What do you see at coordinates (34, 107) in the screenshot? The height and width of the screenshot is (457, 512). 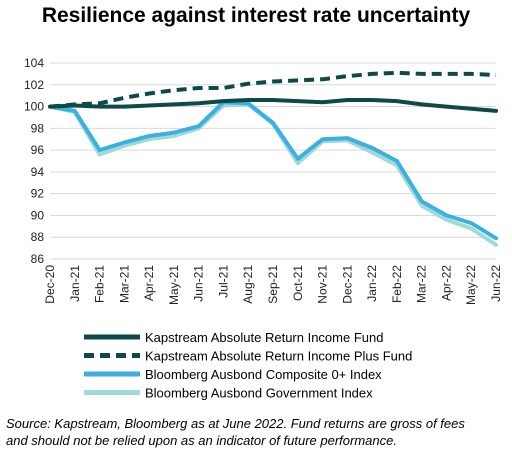 I see `y-tick-label: 100` at bounding box center [34, 107].